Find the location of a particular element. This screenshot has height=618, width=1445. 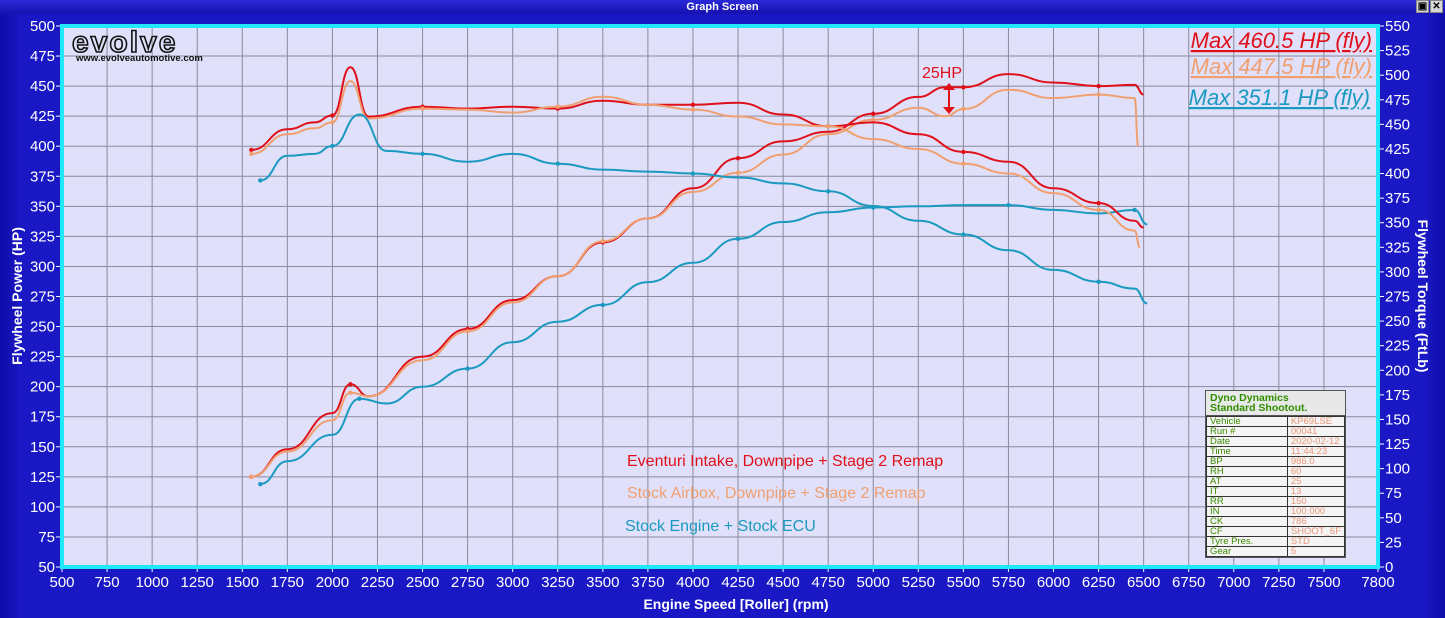

info-row: Time 11:44:23 is located at coordinates (1276, 451).